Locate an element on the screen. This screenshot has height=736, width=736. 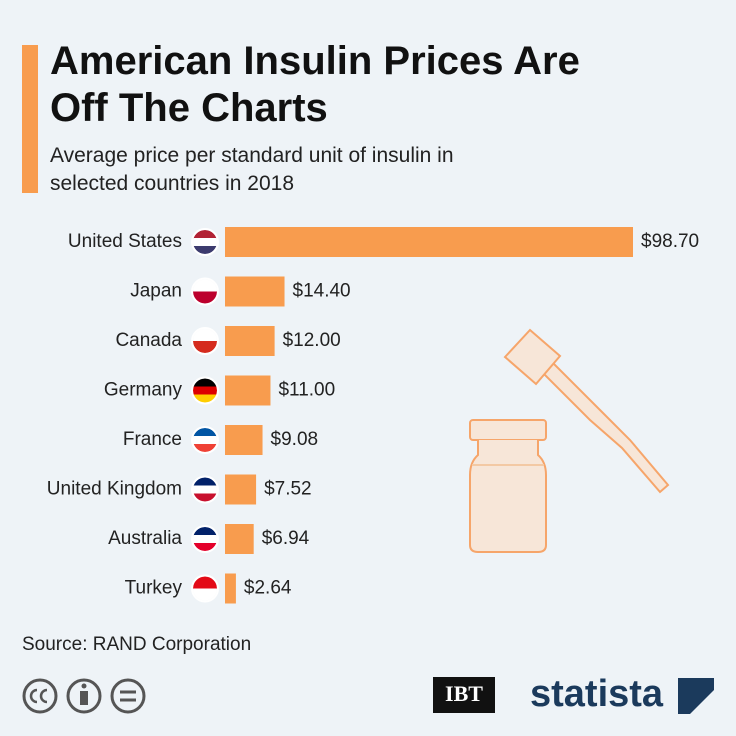
ibt-logo-box is located at coordinates (464, 695).